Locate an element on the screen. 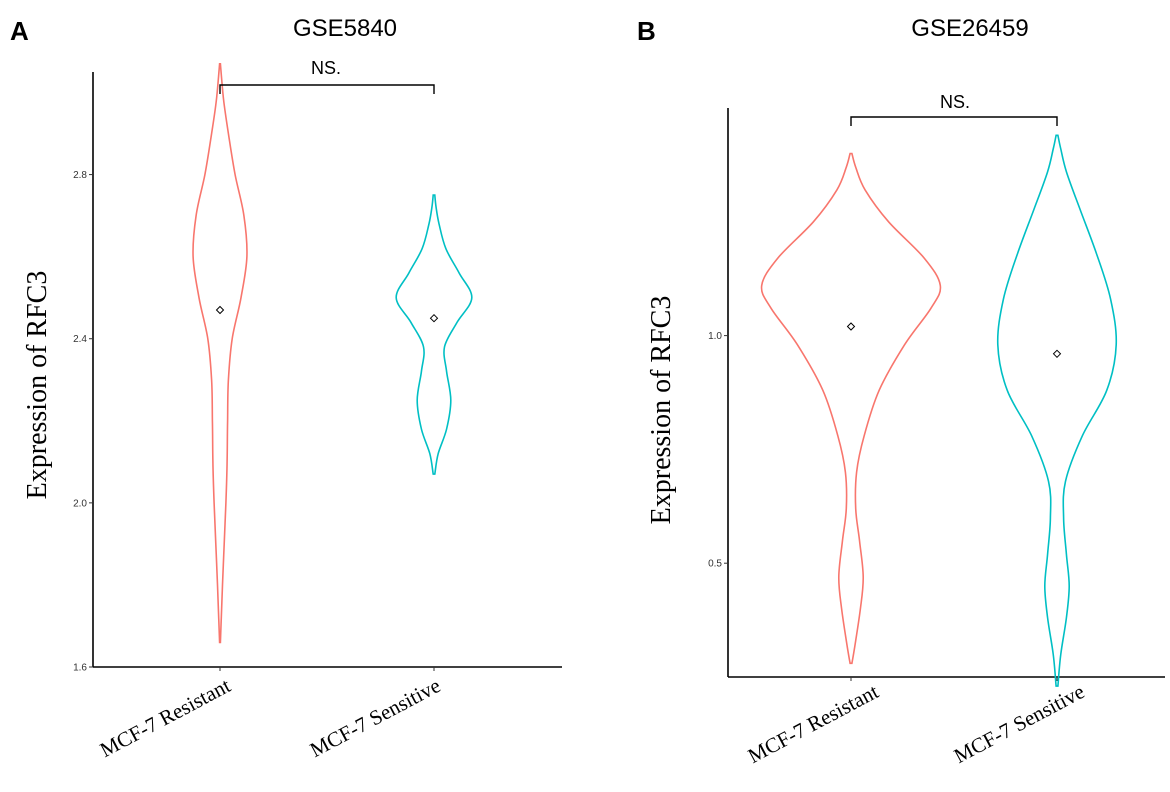 This screenshot has width=1170, height=792. significance-label-b: NS. is located at coordinates (955, 102).